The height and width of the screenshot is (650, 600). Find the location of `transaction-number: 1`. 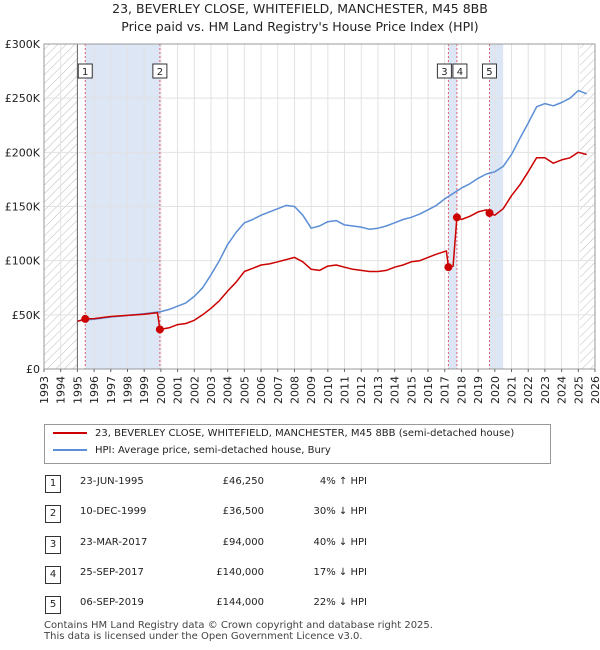

transaction-number: 1 is located at coordinates (53, 484).